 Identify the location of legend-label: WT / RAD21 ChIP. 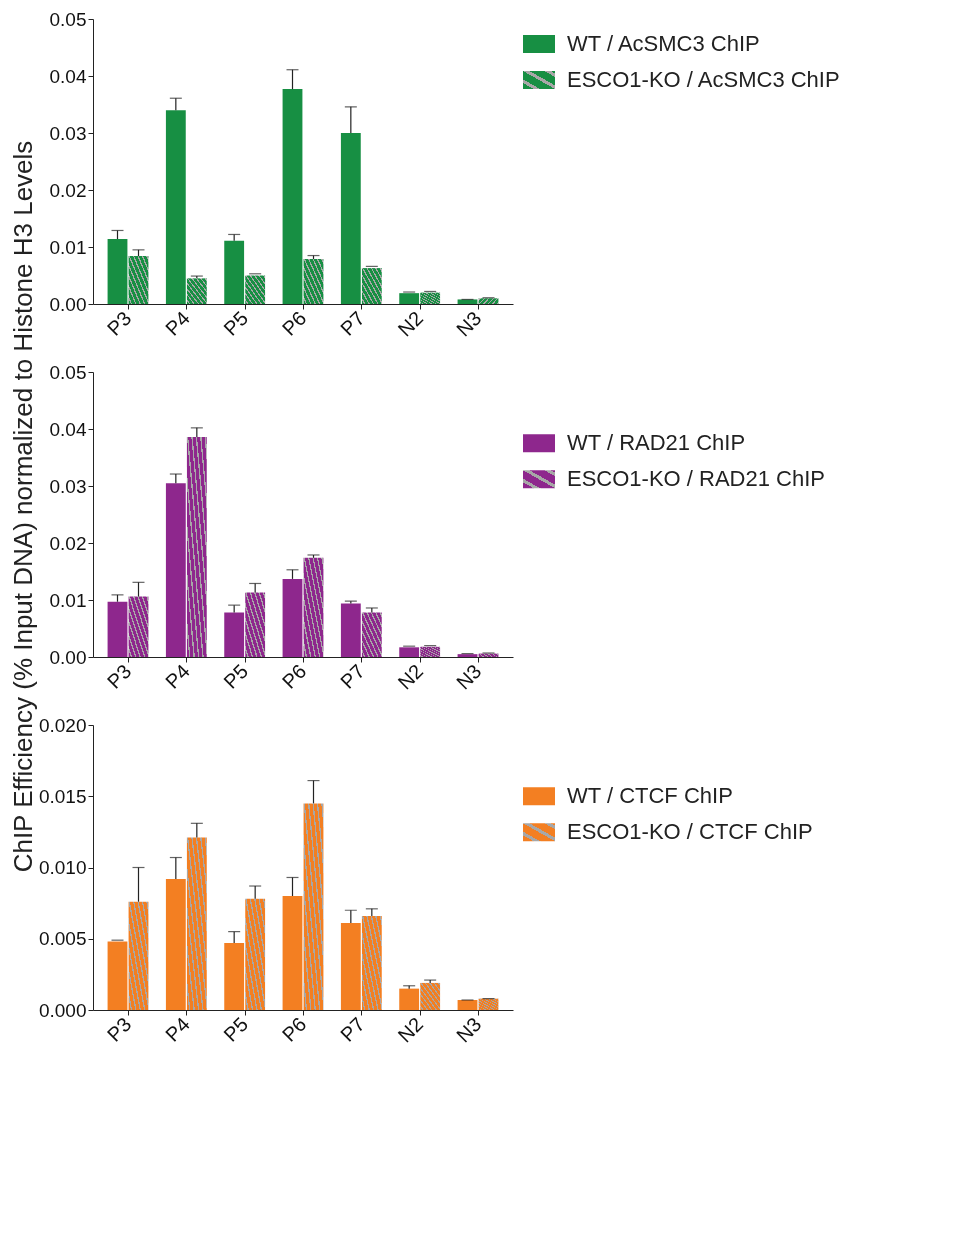
(656, 443).